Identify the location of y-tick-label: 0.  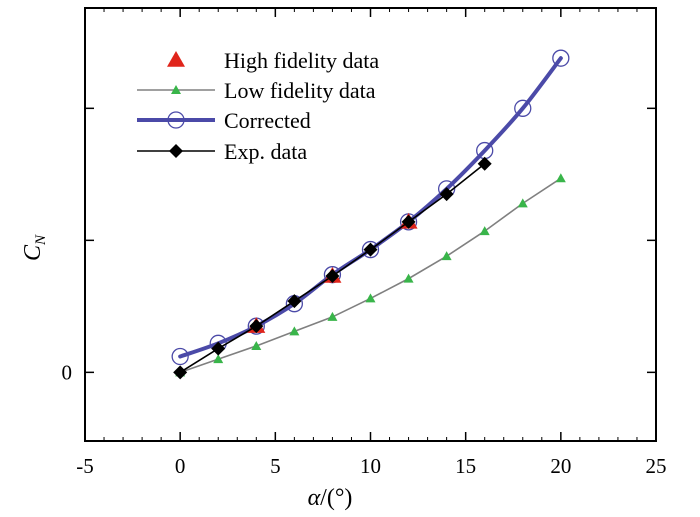
(67, 372).